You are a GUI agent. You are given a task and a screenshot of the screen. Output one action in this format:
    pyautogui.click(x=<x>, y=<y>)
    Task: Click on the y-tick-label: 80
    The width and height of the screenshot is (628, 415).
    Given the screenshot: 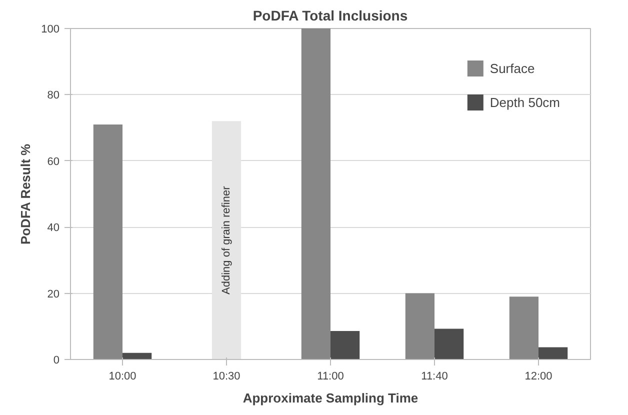 What is the action you would take?
    pyautogui.click(x=53, y=96)
    